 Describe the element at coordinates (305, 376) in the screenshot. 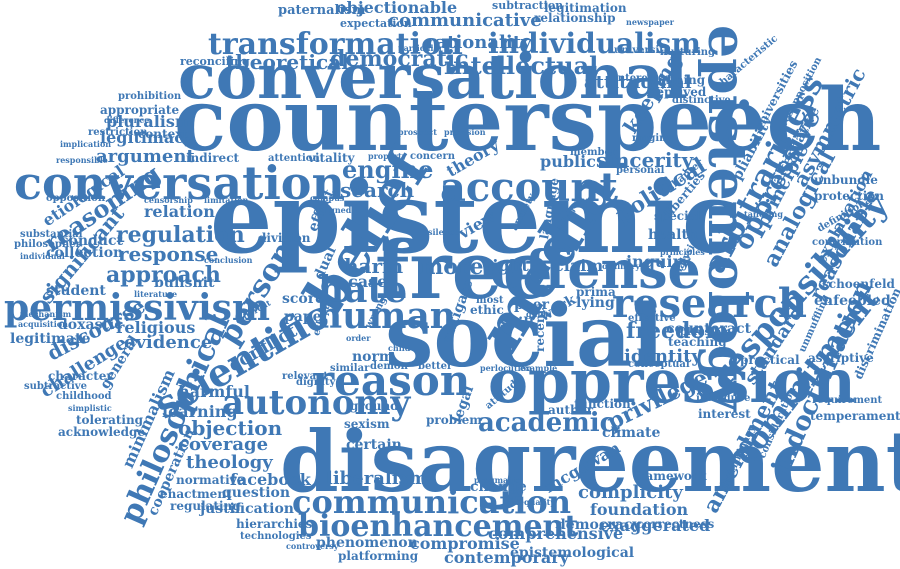

I see `cloud-word-relevant: relevant` at that location.